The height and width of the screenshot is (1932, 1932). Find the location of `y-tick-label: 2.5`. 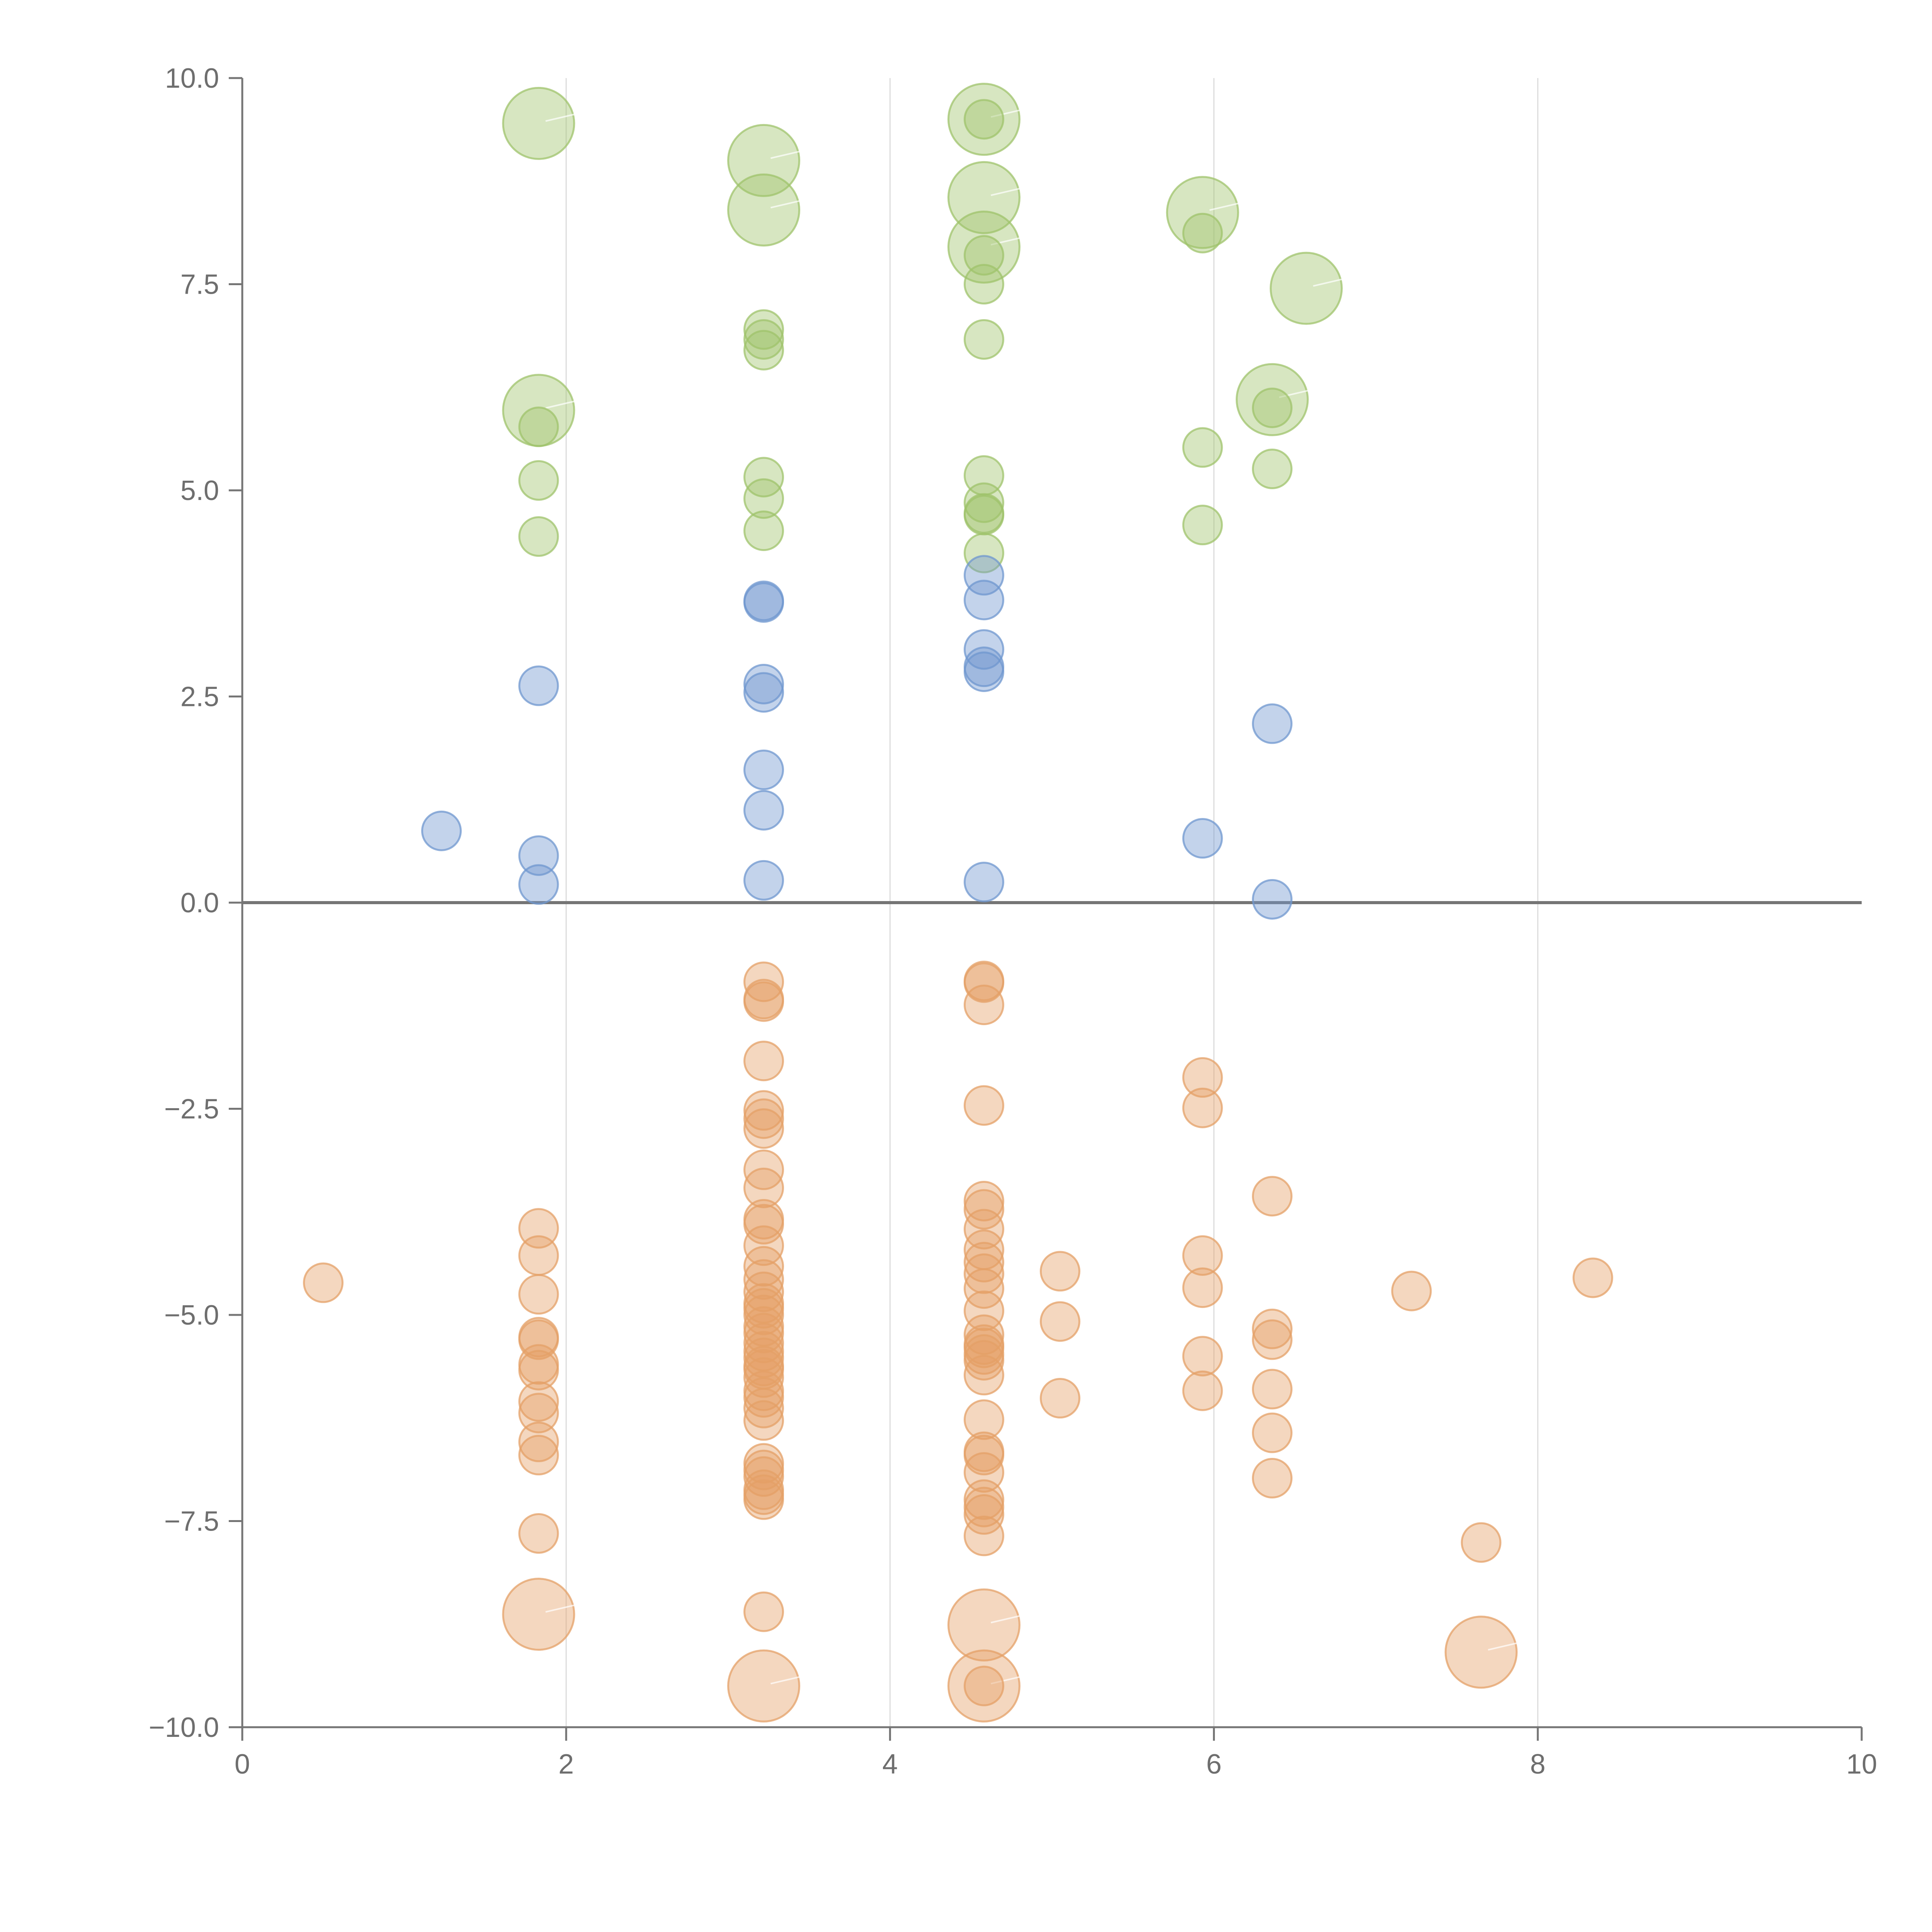

y-tick-label: 2.5 is located at coordinates (200, 698).